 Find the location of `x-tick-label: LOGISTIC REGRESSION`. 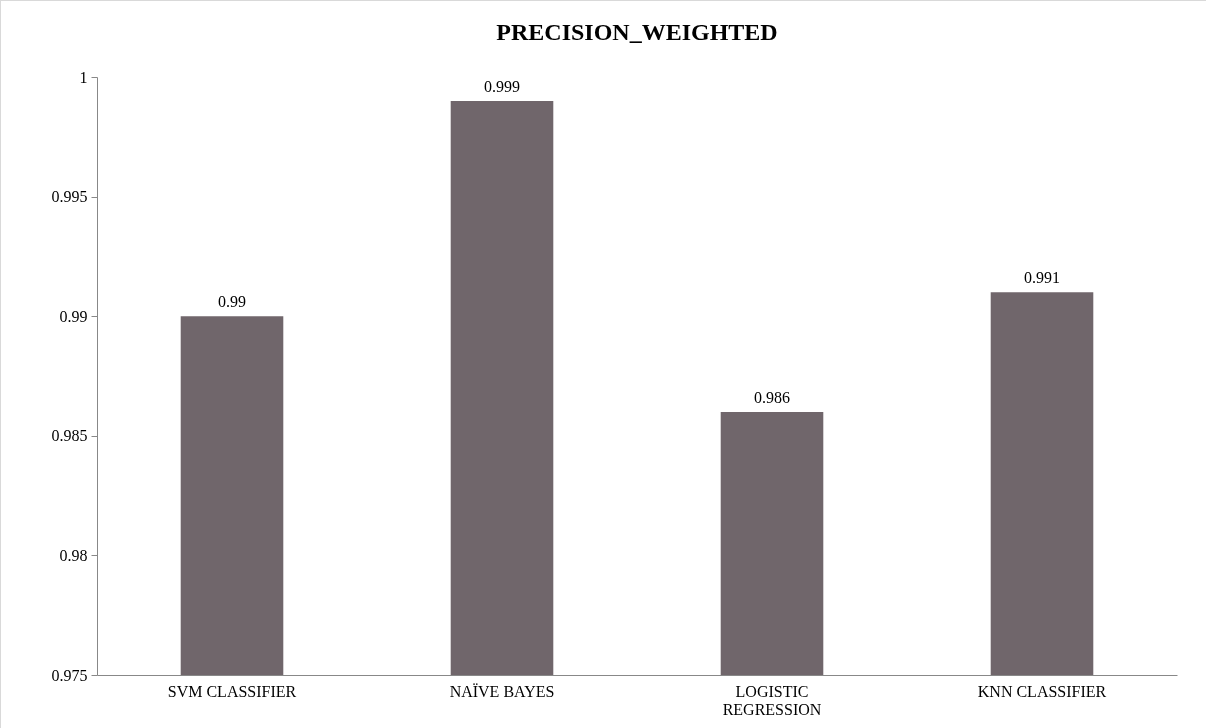

x-tick-label: LOGISTIC REGRESSION is located at coordinates (772, 700).